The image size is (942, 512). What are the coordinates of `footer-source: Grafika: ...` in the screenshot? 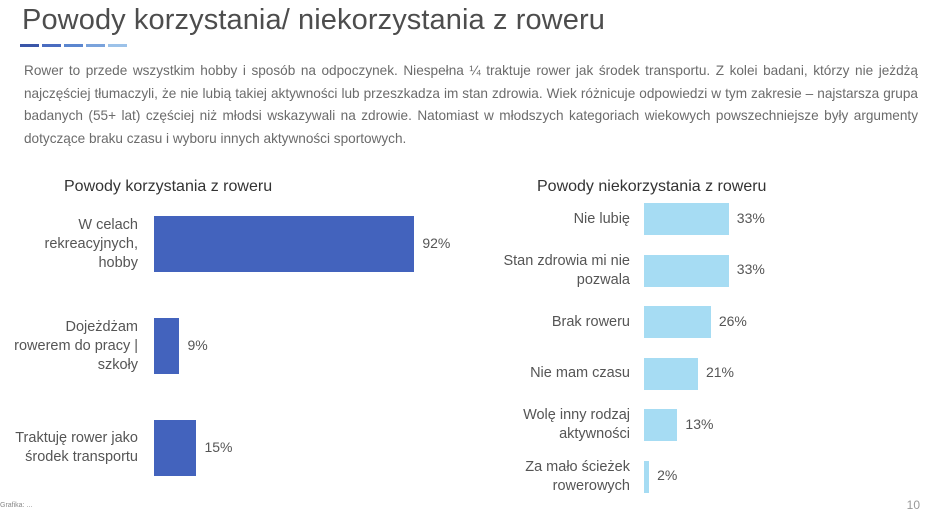 It's located at (16, 505).